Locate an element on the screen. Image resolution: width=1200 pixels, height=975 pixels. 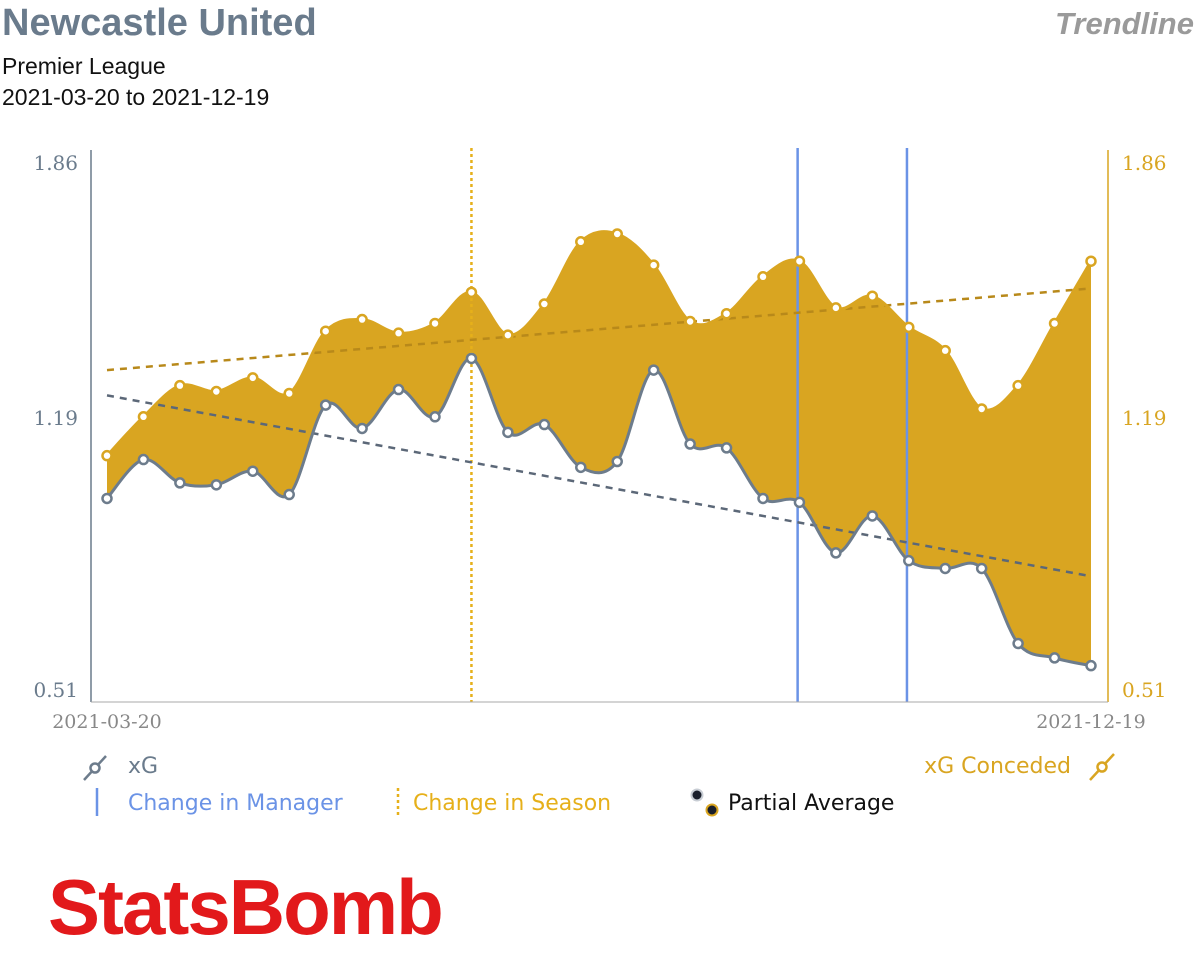
legend-xg-conceded-icon is located at coordinates (1102, 767).